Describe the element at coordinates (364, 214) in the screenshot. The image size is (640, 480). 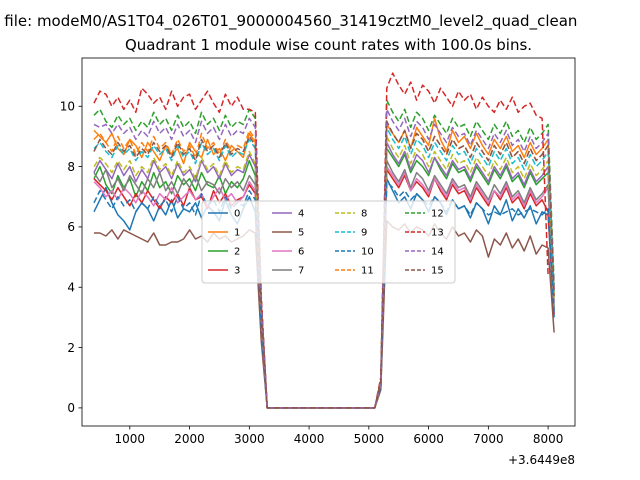
I see `legend-label-8: 8` at that location.